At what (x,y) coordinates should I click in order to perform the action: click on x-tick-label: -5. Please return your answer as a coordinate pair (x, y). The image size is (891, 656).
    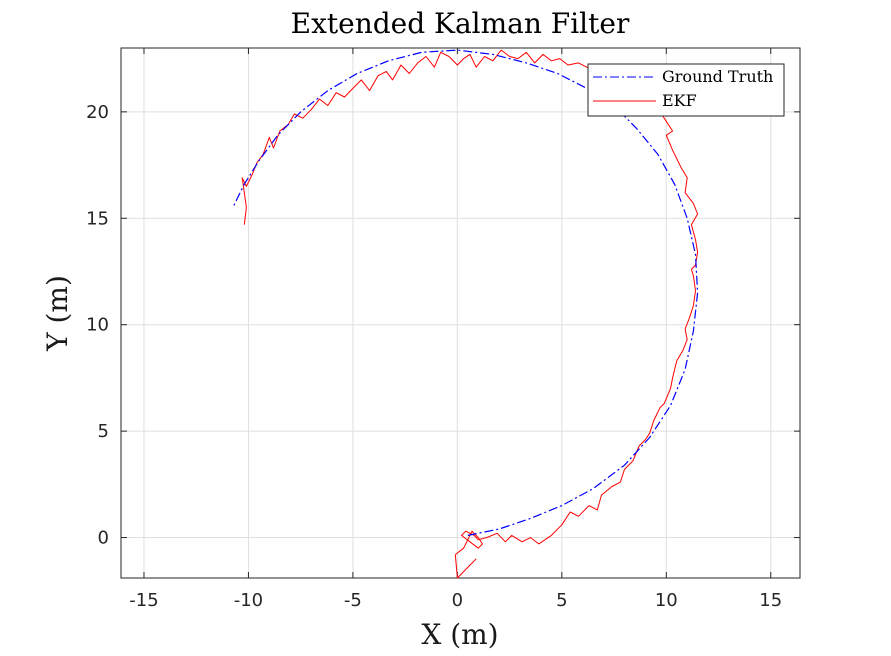
    Looking at the image, I should click on (353, 600).